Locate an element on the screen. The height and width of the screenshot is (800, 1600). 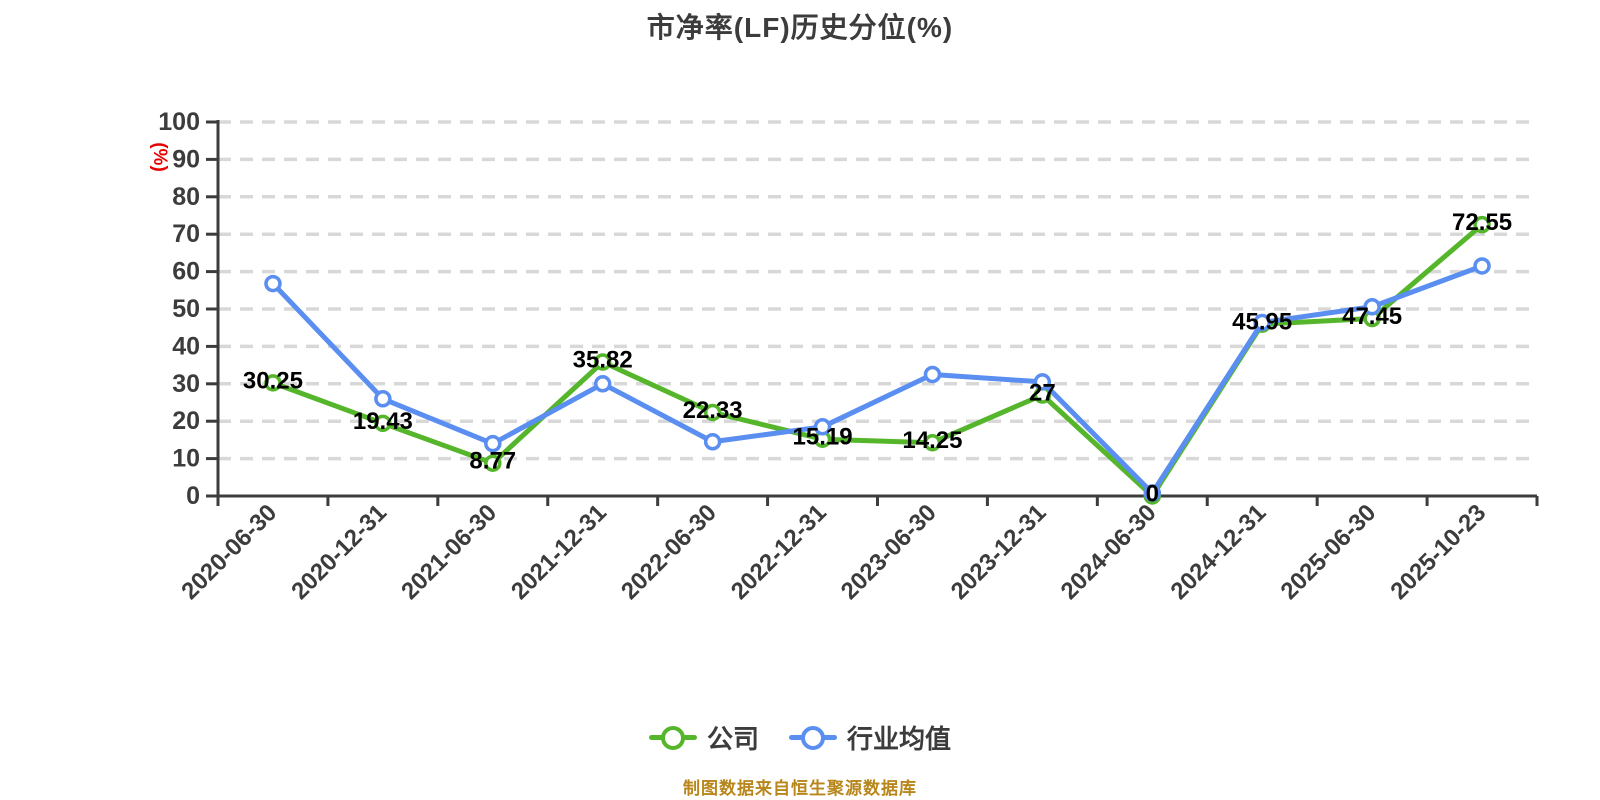
x-tick-label: 2025-06-30 is located at coordinates (1328, 552).